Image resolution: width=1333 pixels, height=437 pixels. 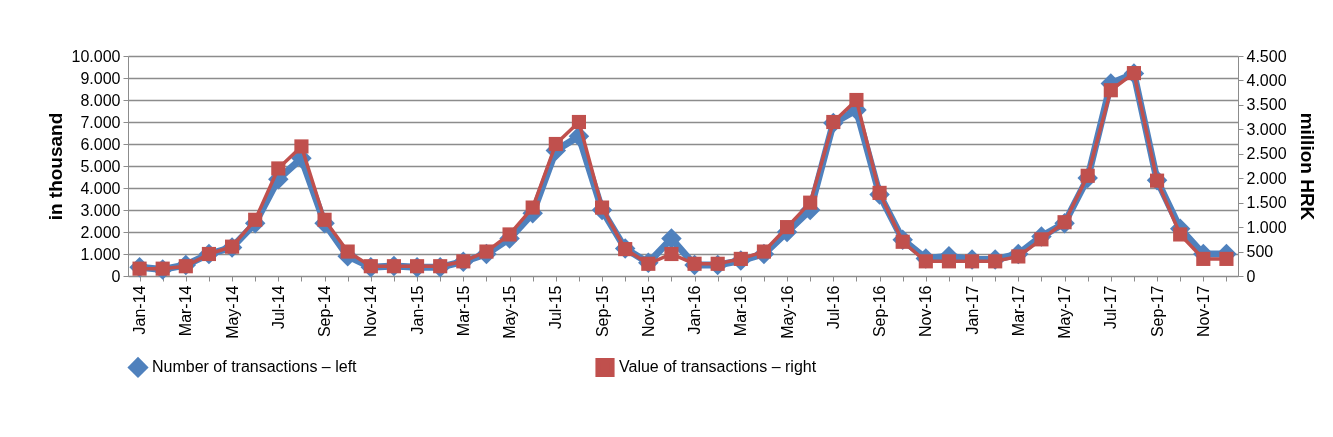 I want to click on y-tick-label: 1.000, so click(x=100, y=254).